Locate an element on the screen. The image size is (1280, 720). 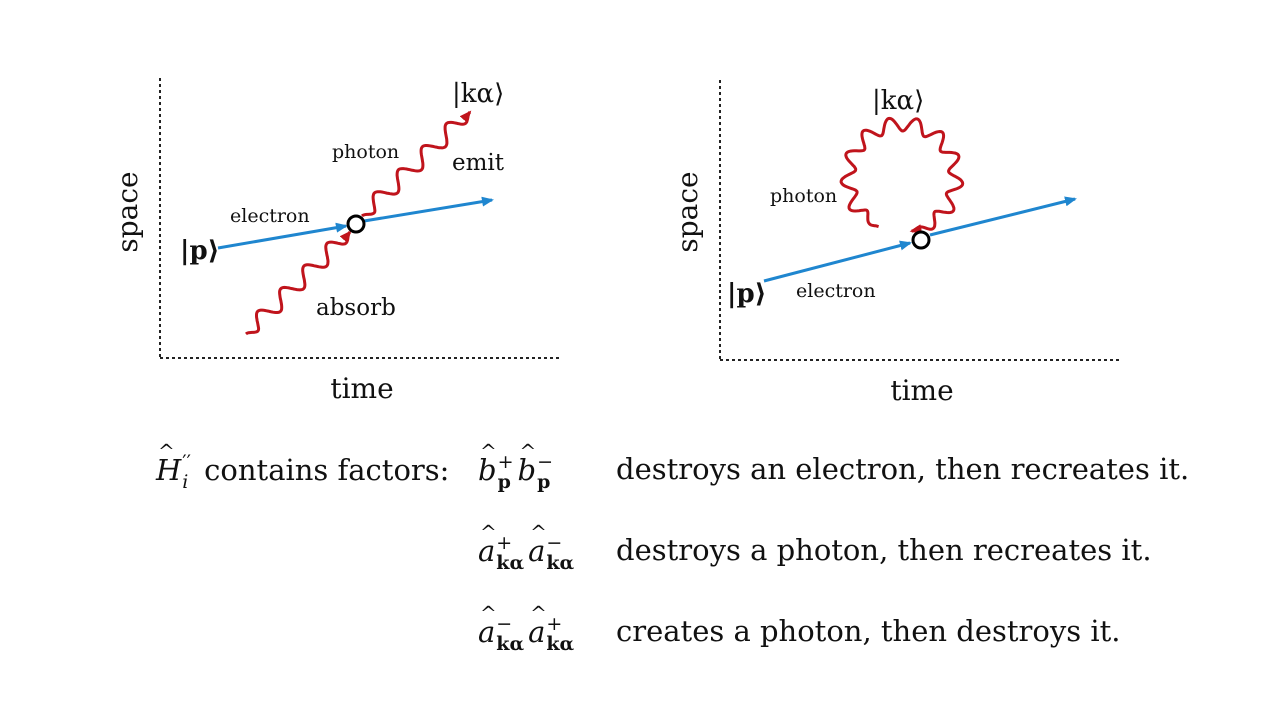
left-vertex is located at coordinates (356, 224).